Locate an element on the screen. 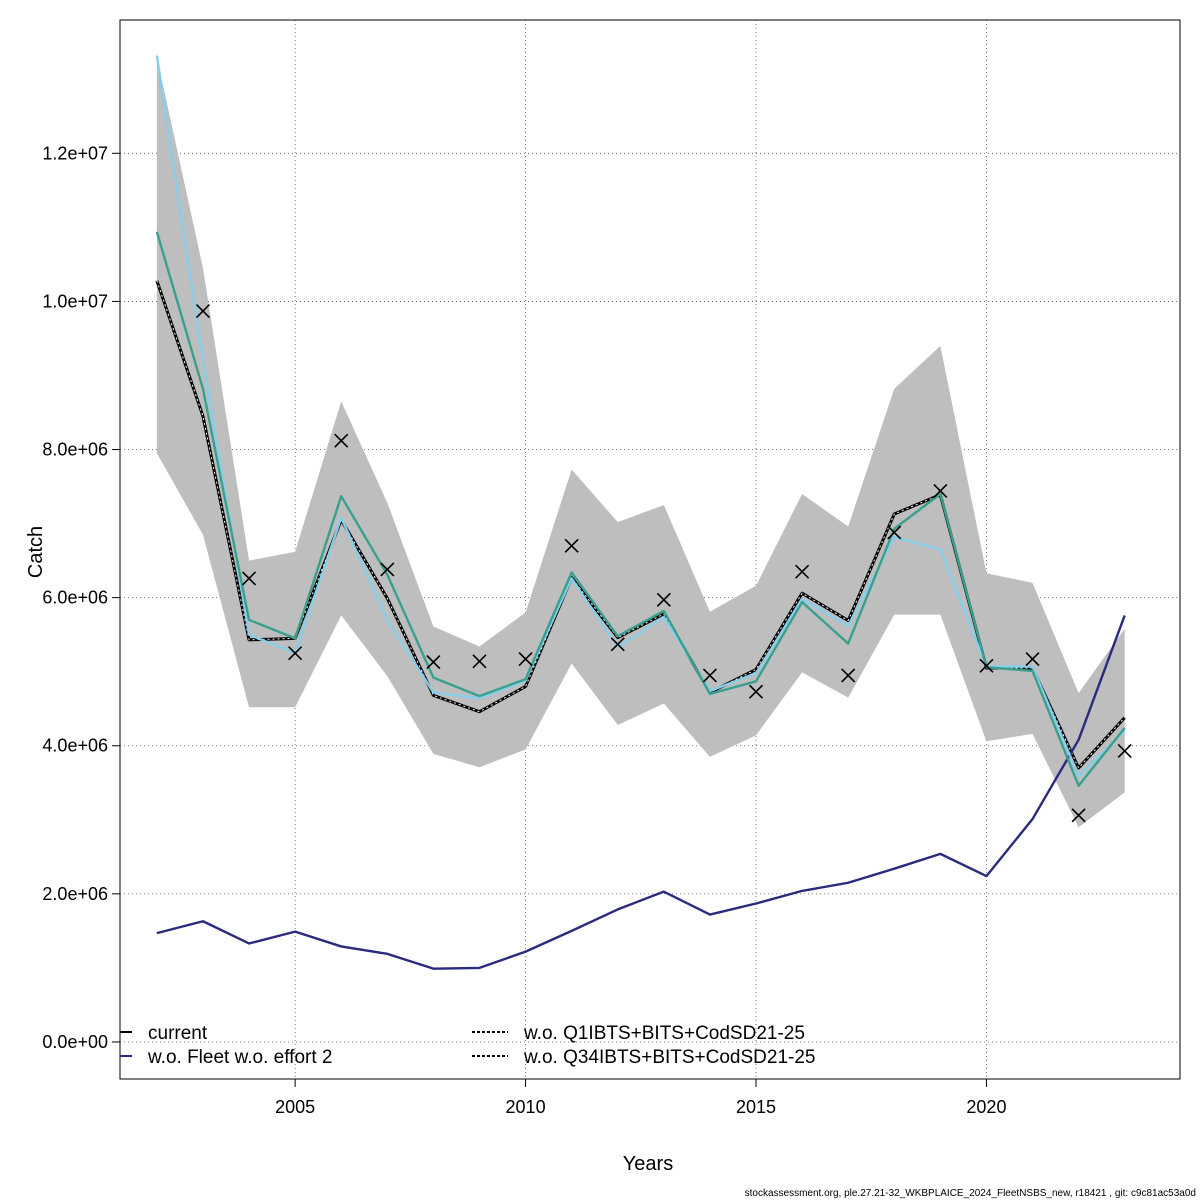  x-tick-label: 2005 is located at coordinates (295, 1107).